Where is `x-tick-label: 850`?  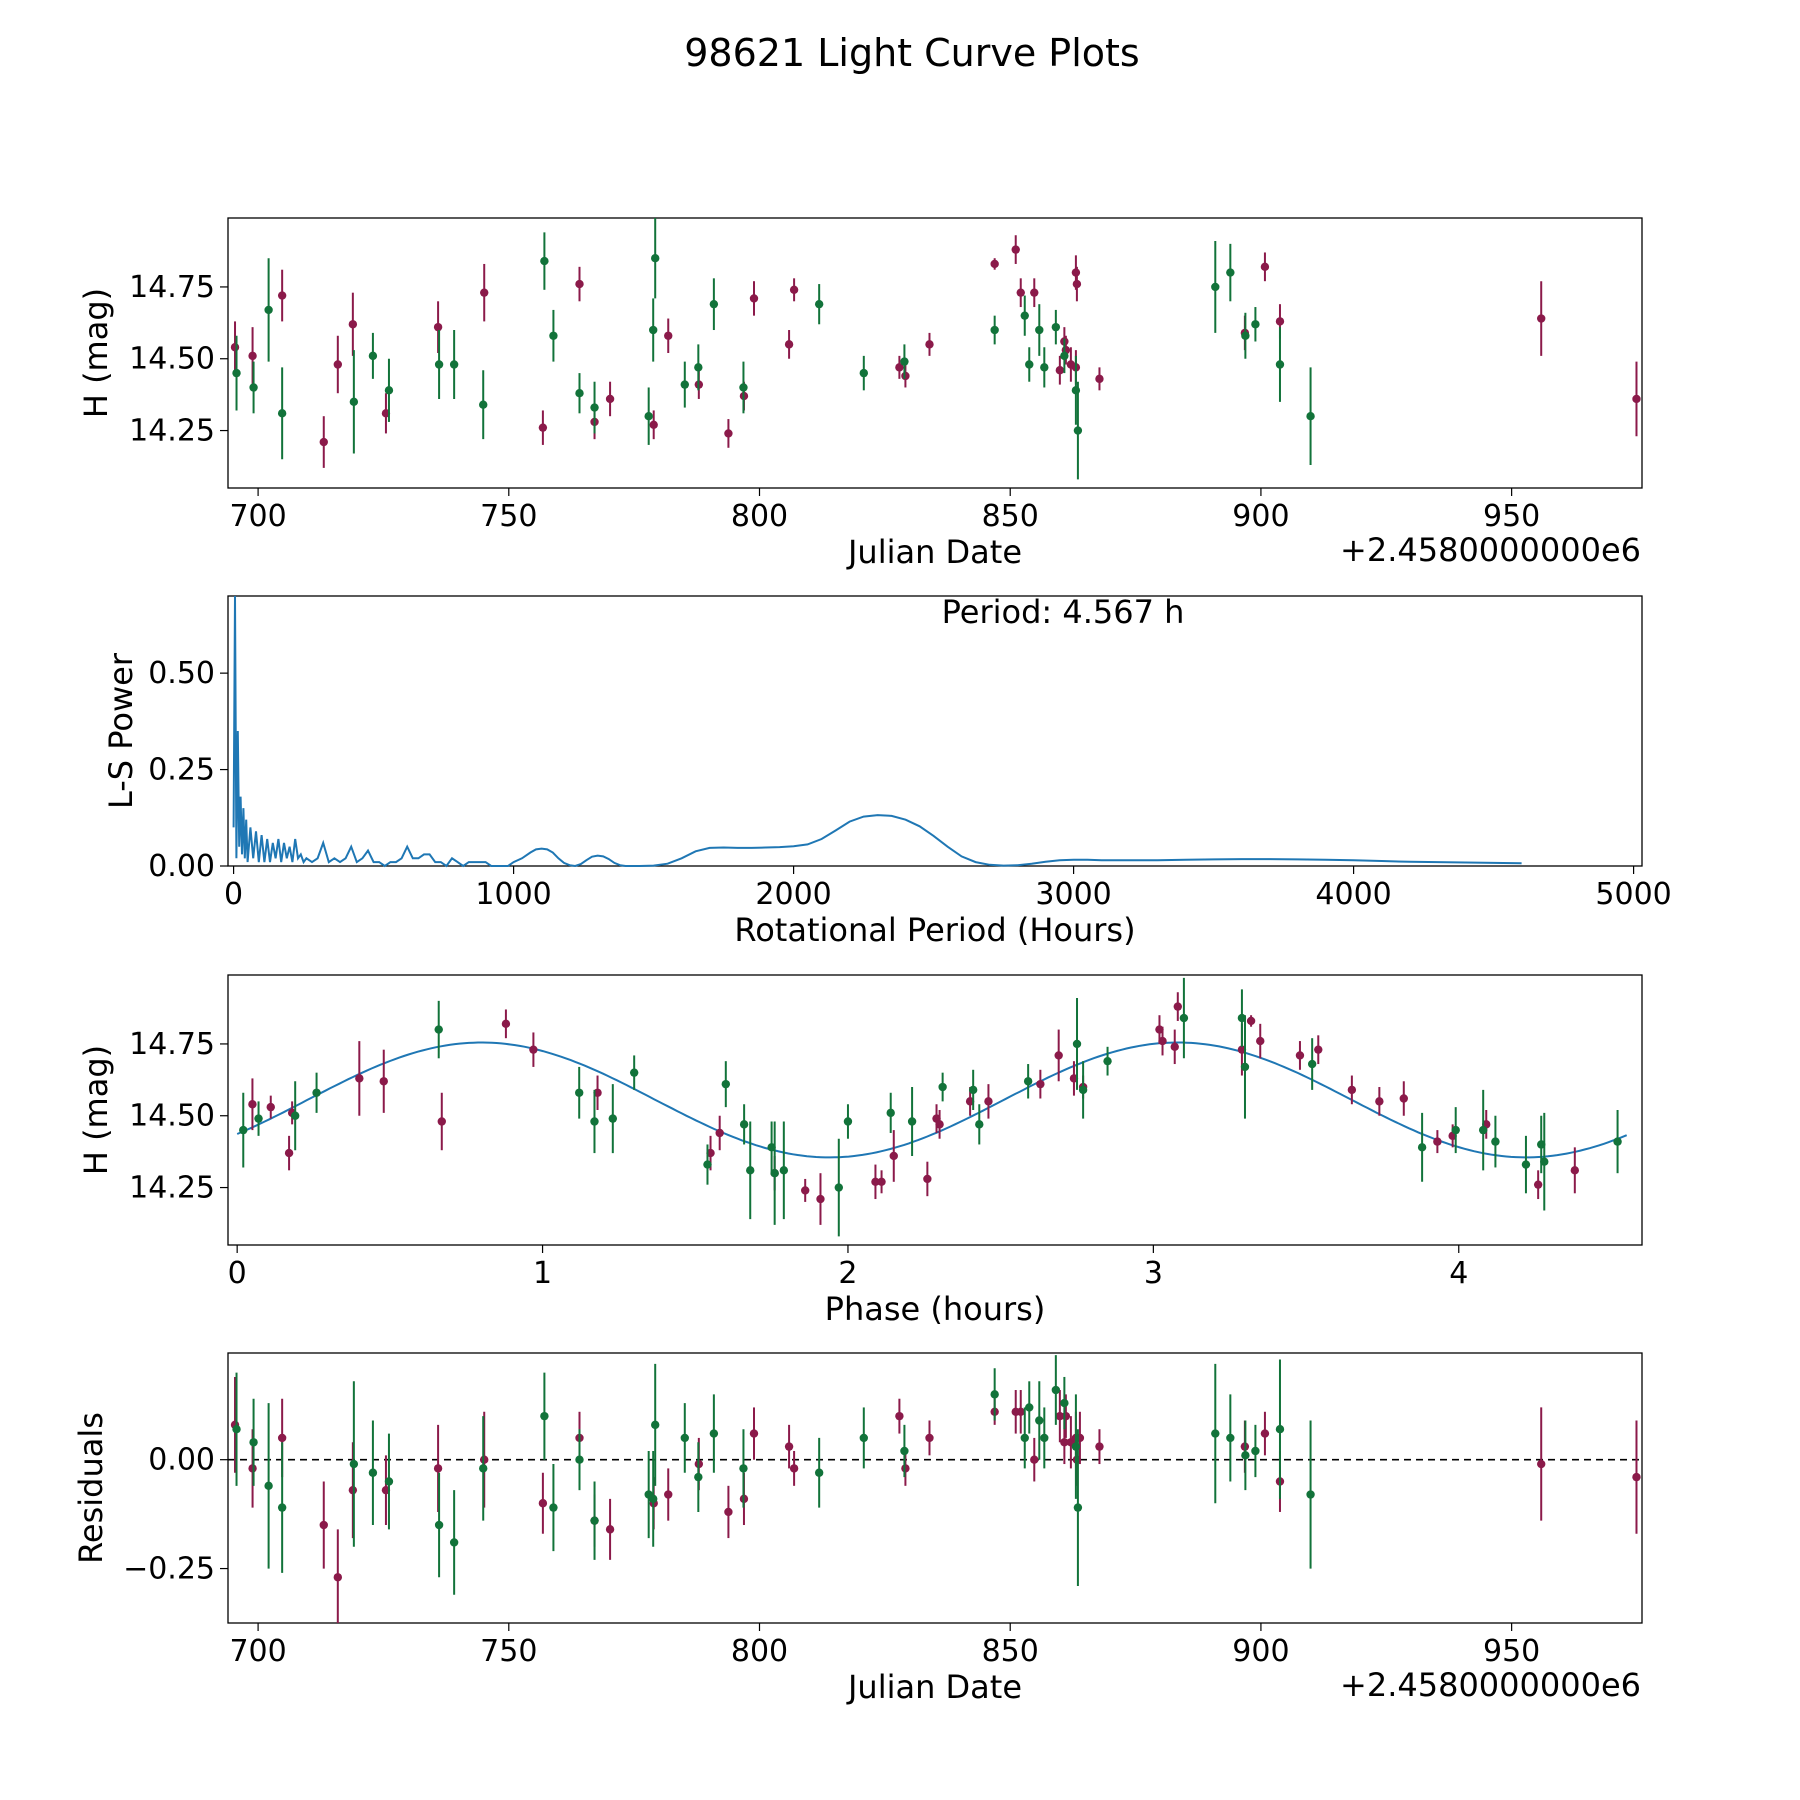
x-tick-label: 850 is located at coordinates (1010, 1651).